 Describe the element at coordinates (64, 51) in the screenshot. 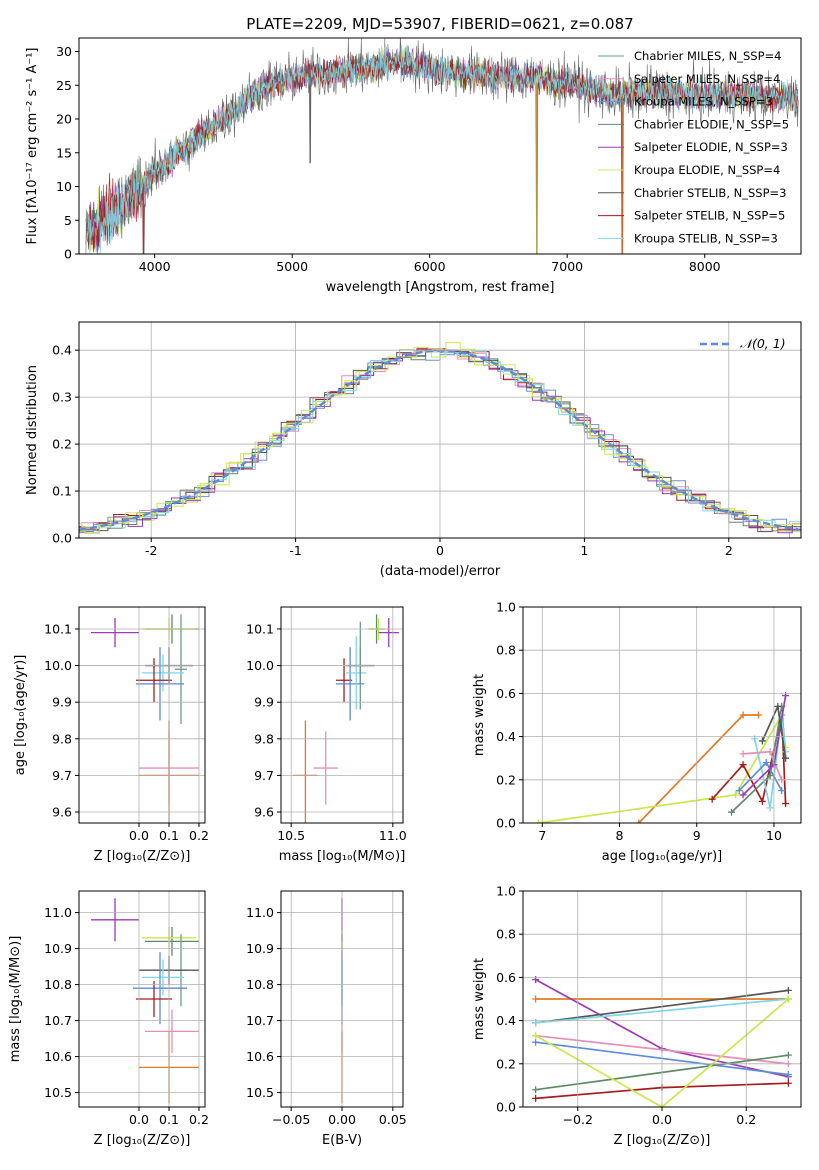

I see `y-tick-label: 30` at that location.